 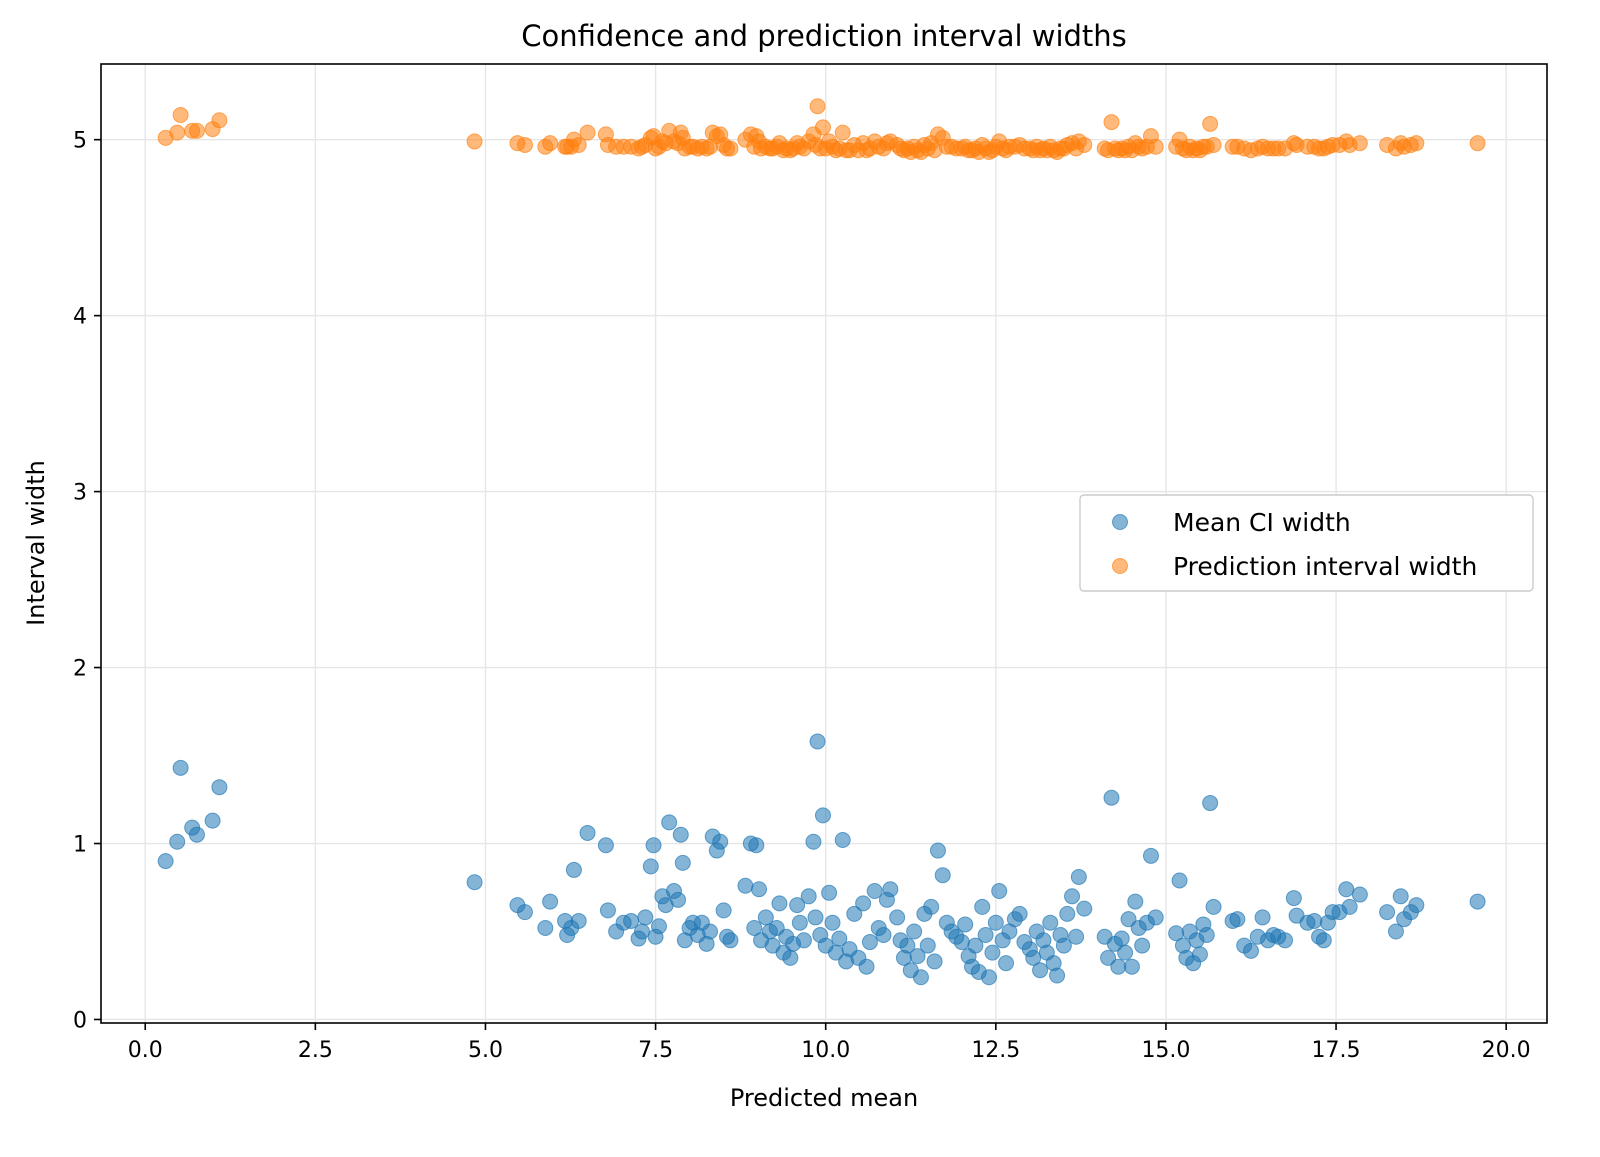 What do you see at coordinates (1120, 566) in the screenshot?
I see `legend-marker-prediction-interval` at bounding box center [1120, 566].